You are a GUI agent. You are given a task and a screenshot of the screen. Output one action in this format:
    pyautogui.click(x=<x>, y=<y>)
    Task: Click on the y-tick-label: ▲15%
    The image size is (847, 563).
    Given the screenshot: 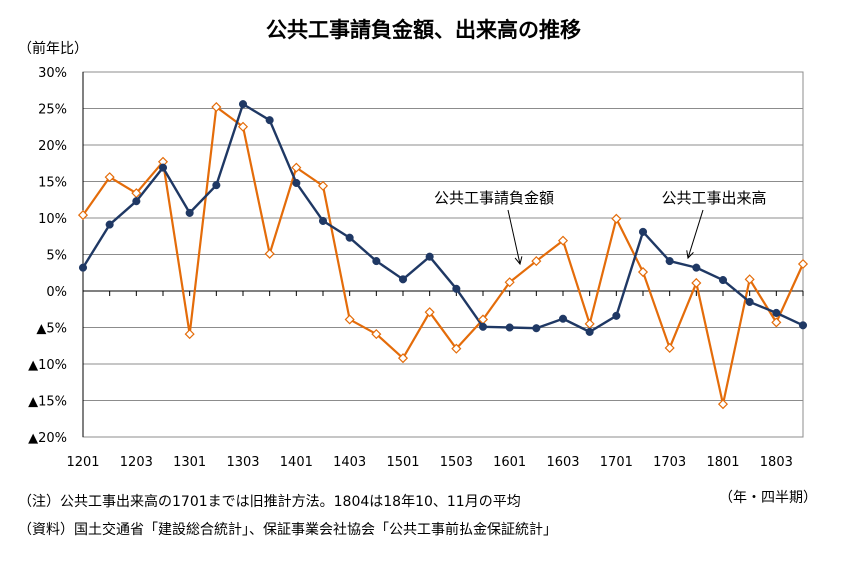 What is the action you would take?
    pyautogui.click(x=47, y=402)
    